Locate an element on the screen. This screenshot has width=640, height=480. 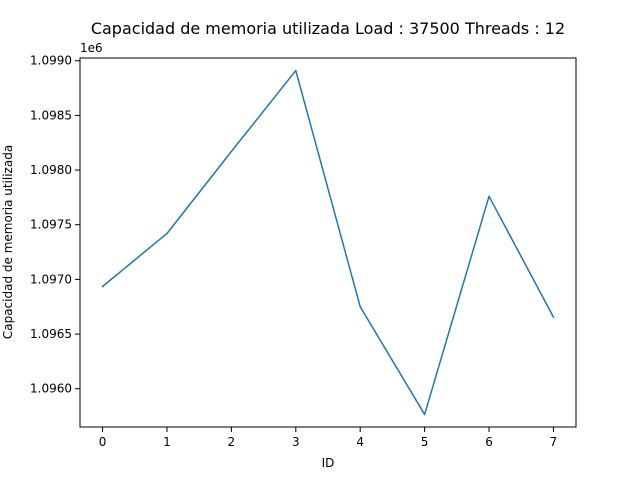
y-tick-label: 1.0985 is located at coordinates (51, 115).